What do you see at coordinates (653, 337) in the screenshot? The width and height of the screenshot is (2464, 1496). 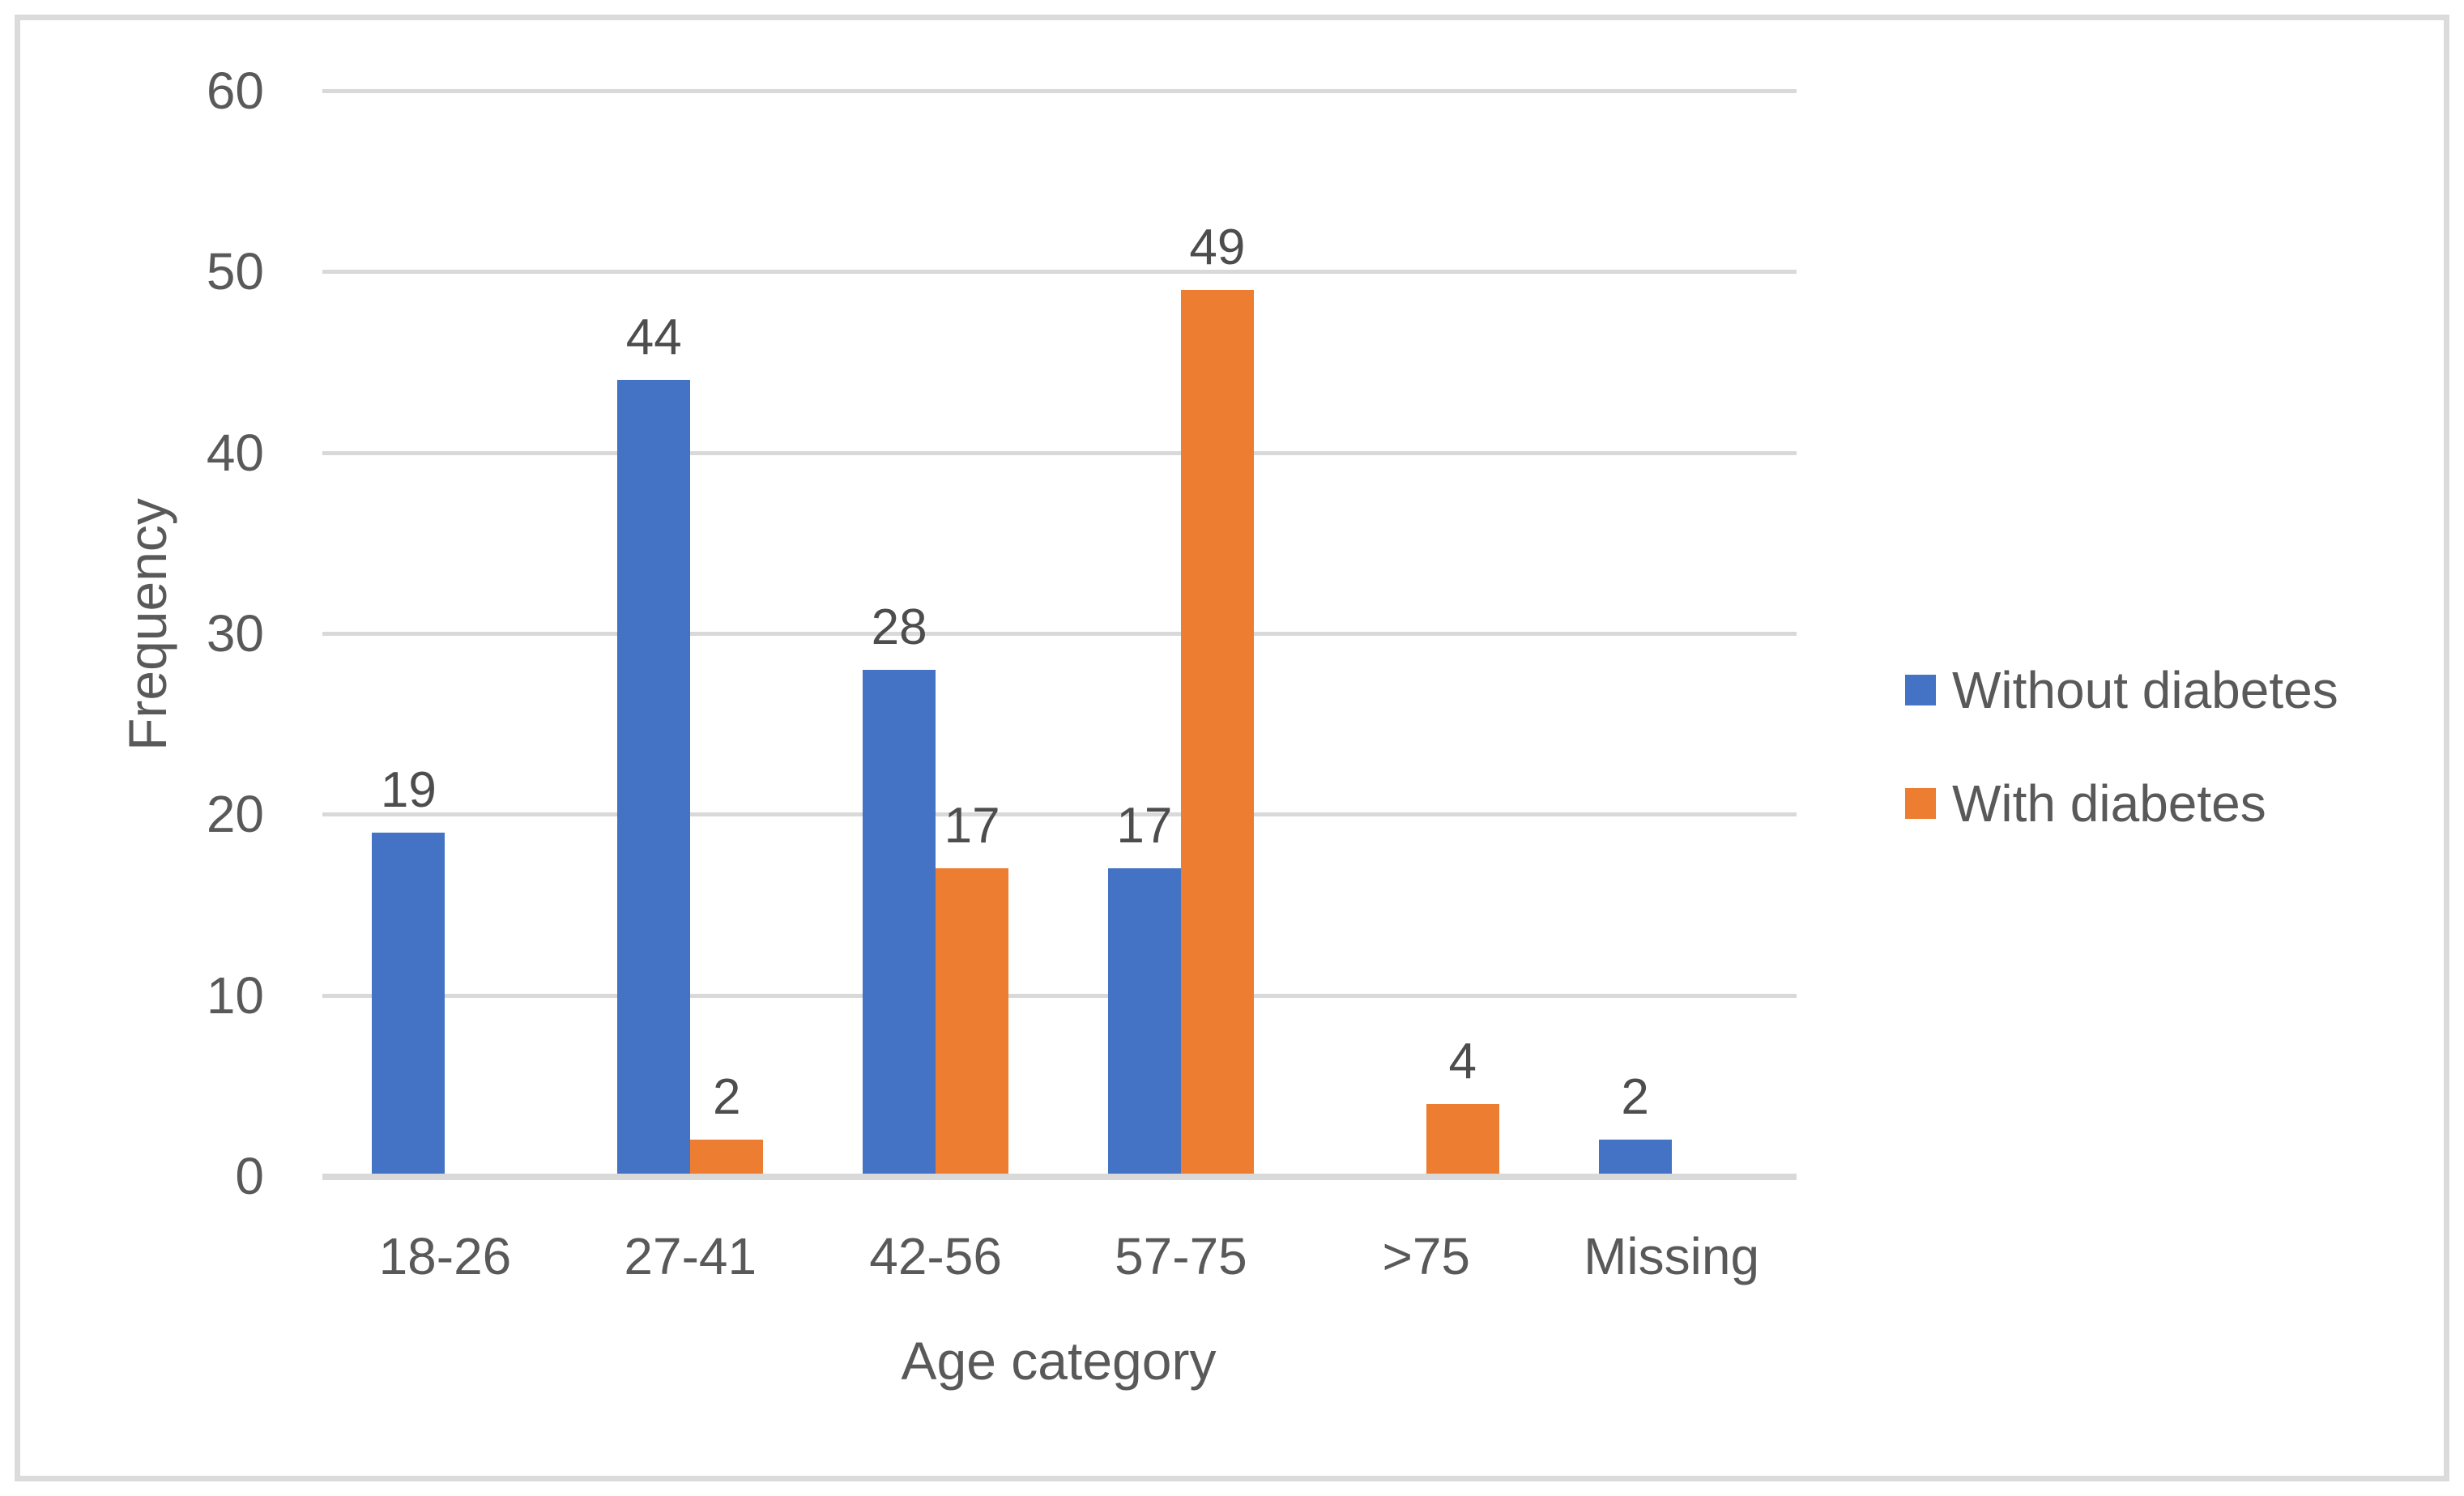 I see `bar-label-without-diabetes-27-41: 44` at bounding box center [653, 337].